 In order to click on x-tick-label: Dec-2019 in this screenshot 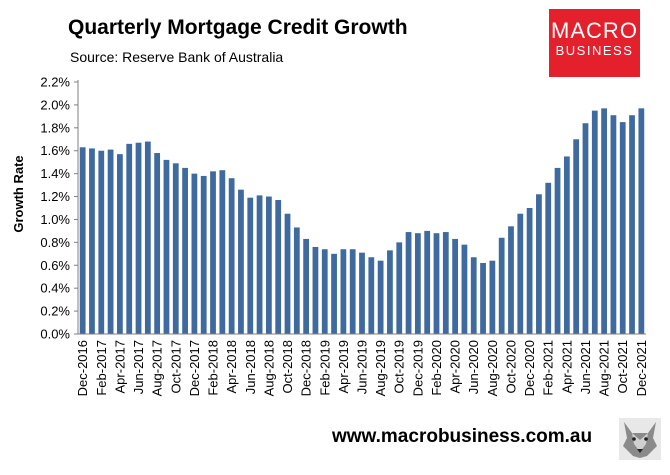, I will do `click(417, 368)`.